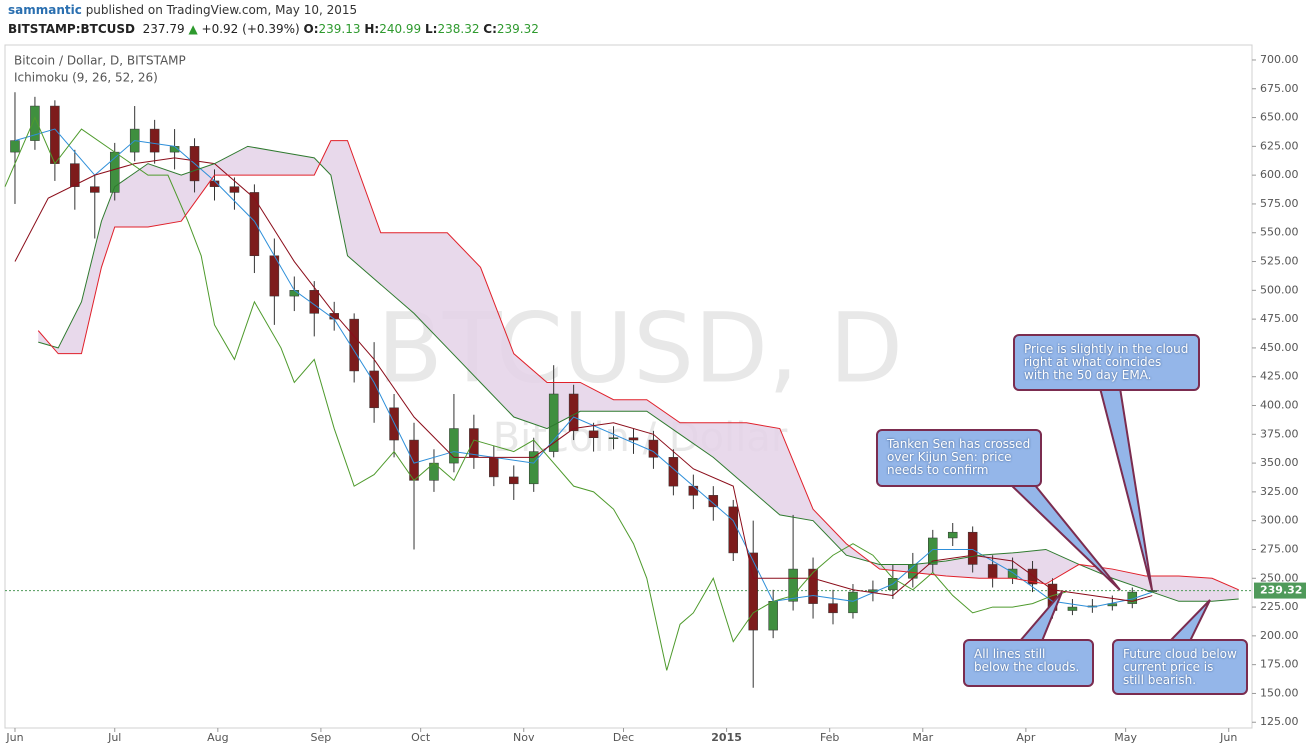 Image resolution: width=1308 pixels, height=754 pixels. Describe the element at coordinates (1279, 606) in the screenshot. I see `y-tick-label: 225.00` at that location.